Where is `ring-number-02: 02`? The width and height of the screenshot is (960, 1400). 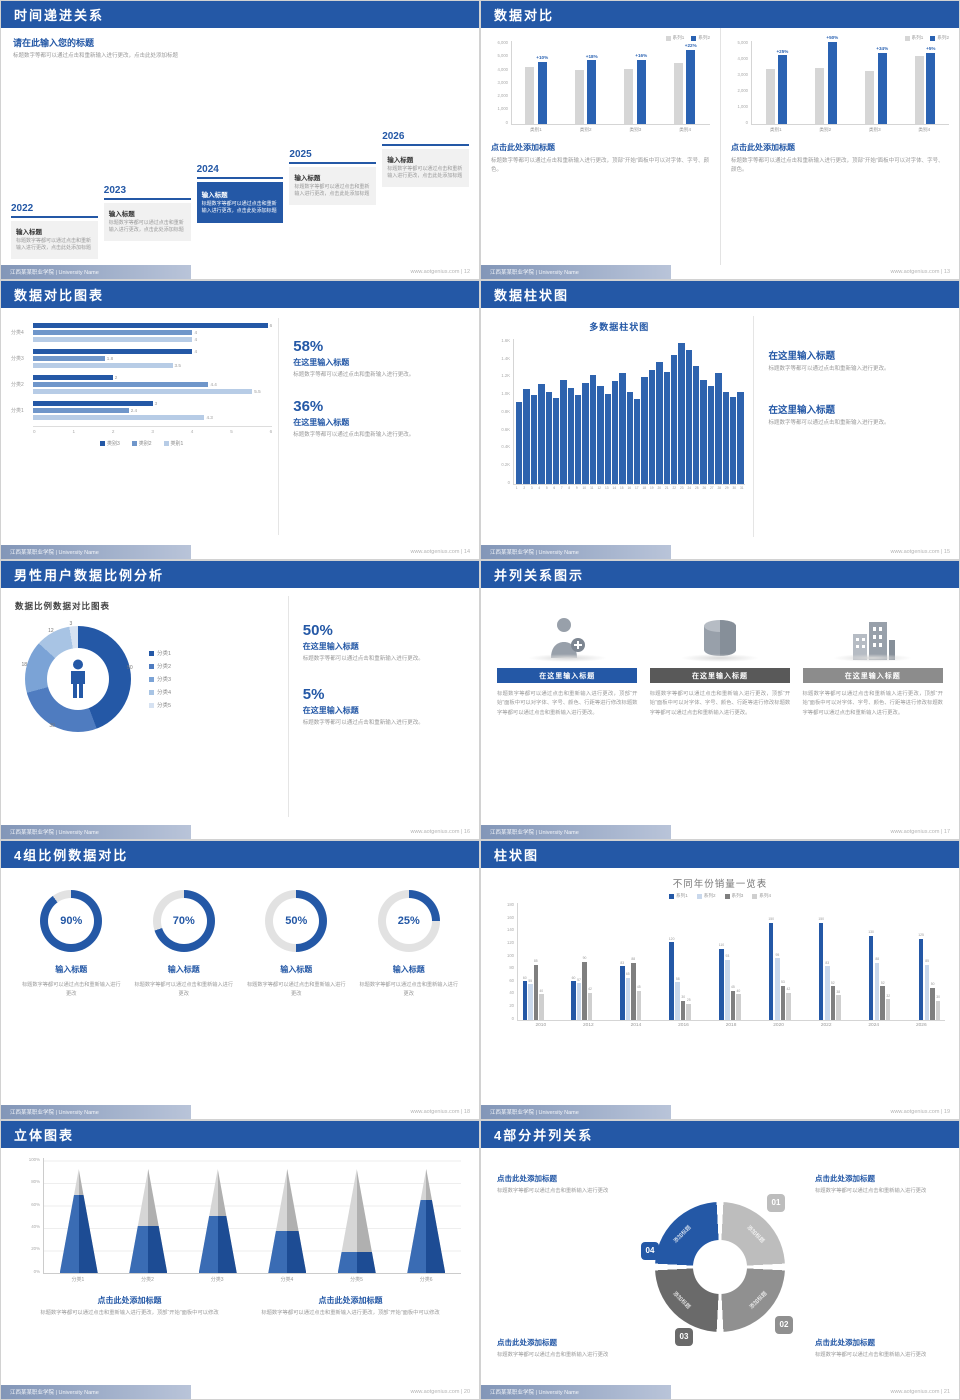 ring-number-02: 02 is located at coordinates (784, 1324).